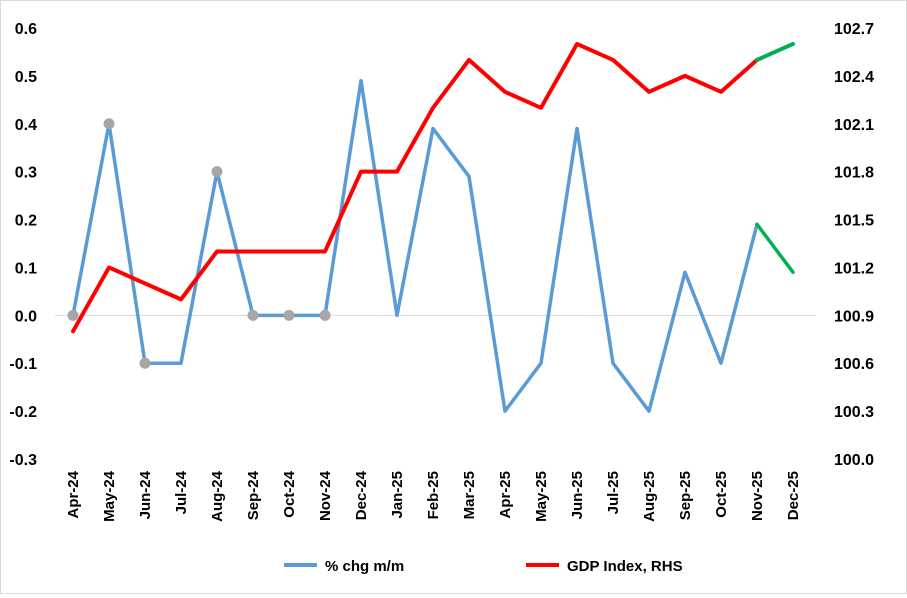  I want to click on right-tick-label: 100.0, so click(854, 460).